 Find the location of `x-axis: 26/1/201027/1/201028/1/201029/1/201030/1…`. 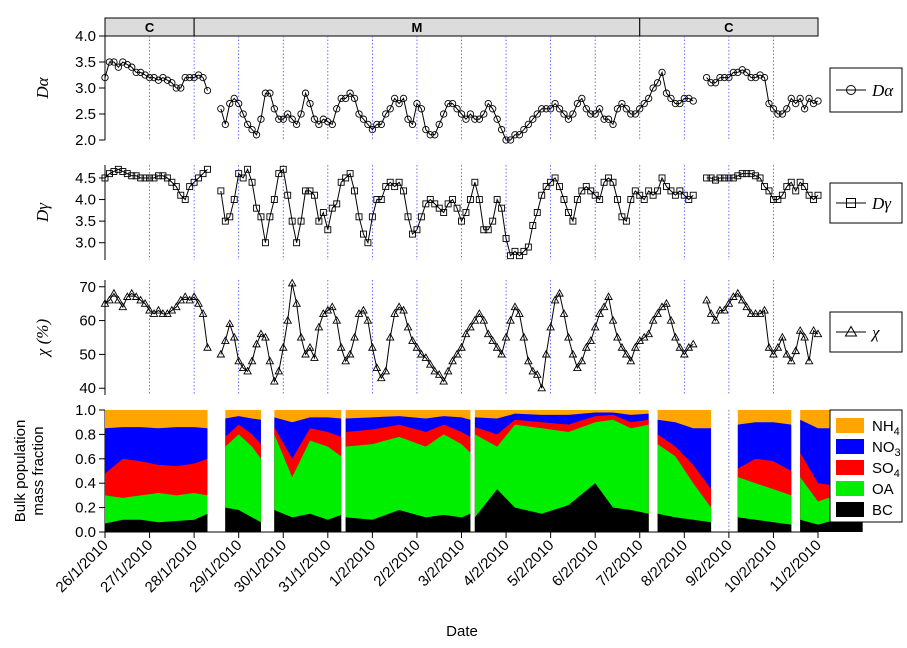

x-axis: 26/1/201027/1/201028/1/201029/1/201030/1… is located at coordinates (439, 564).